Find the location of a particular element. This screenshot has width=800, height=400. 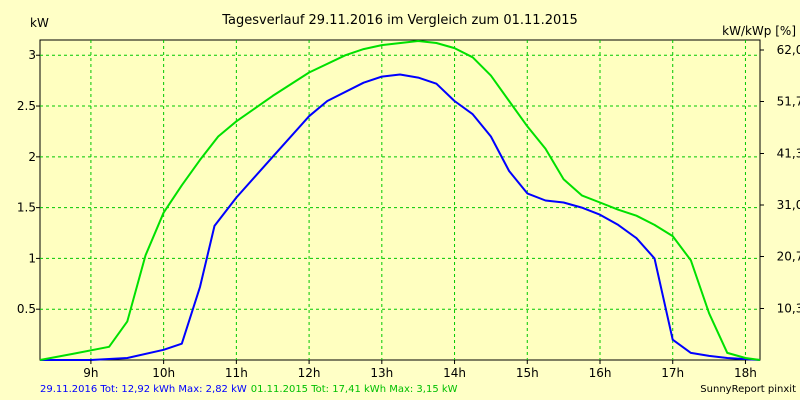

x-tick-label: 13h is located at coordinates (381, 373).